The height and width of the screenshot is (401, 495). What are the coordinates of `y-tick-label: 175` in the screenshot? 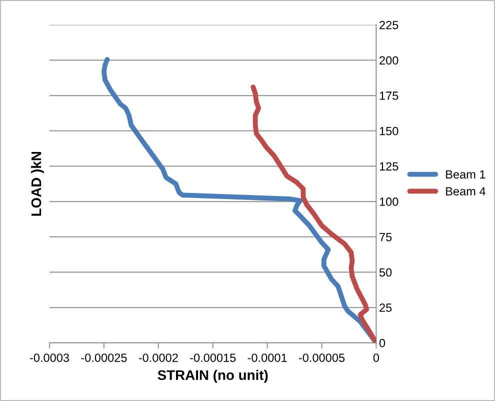 It's located at (389, 96).